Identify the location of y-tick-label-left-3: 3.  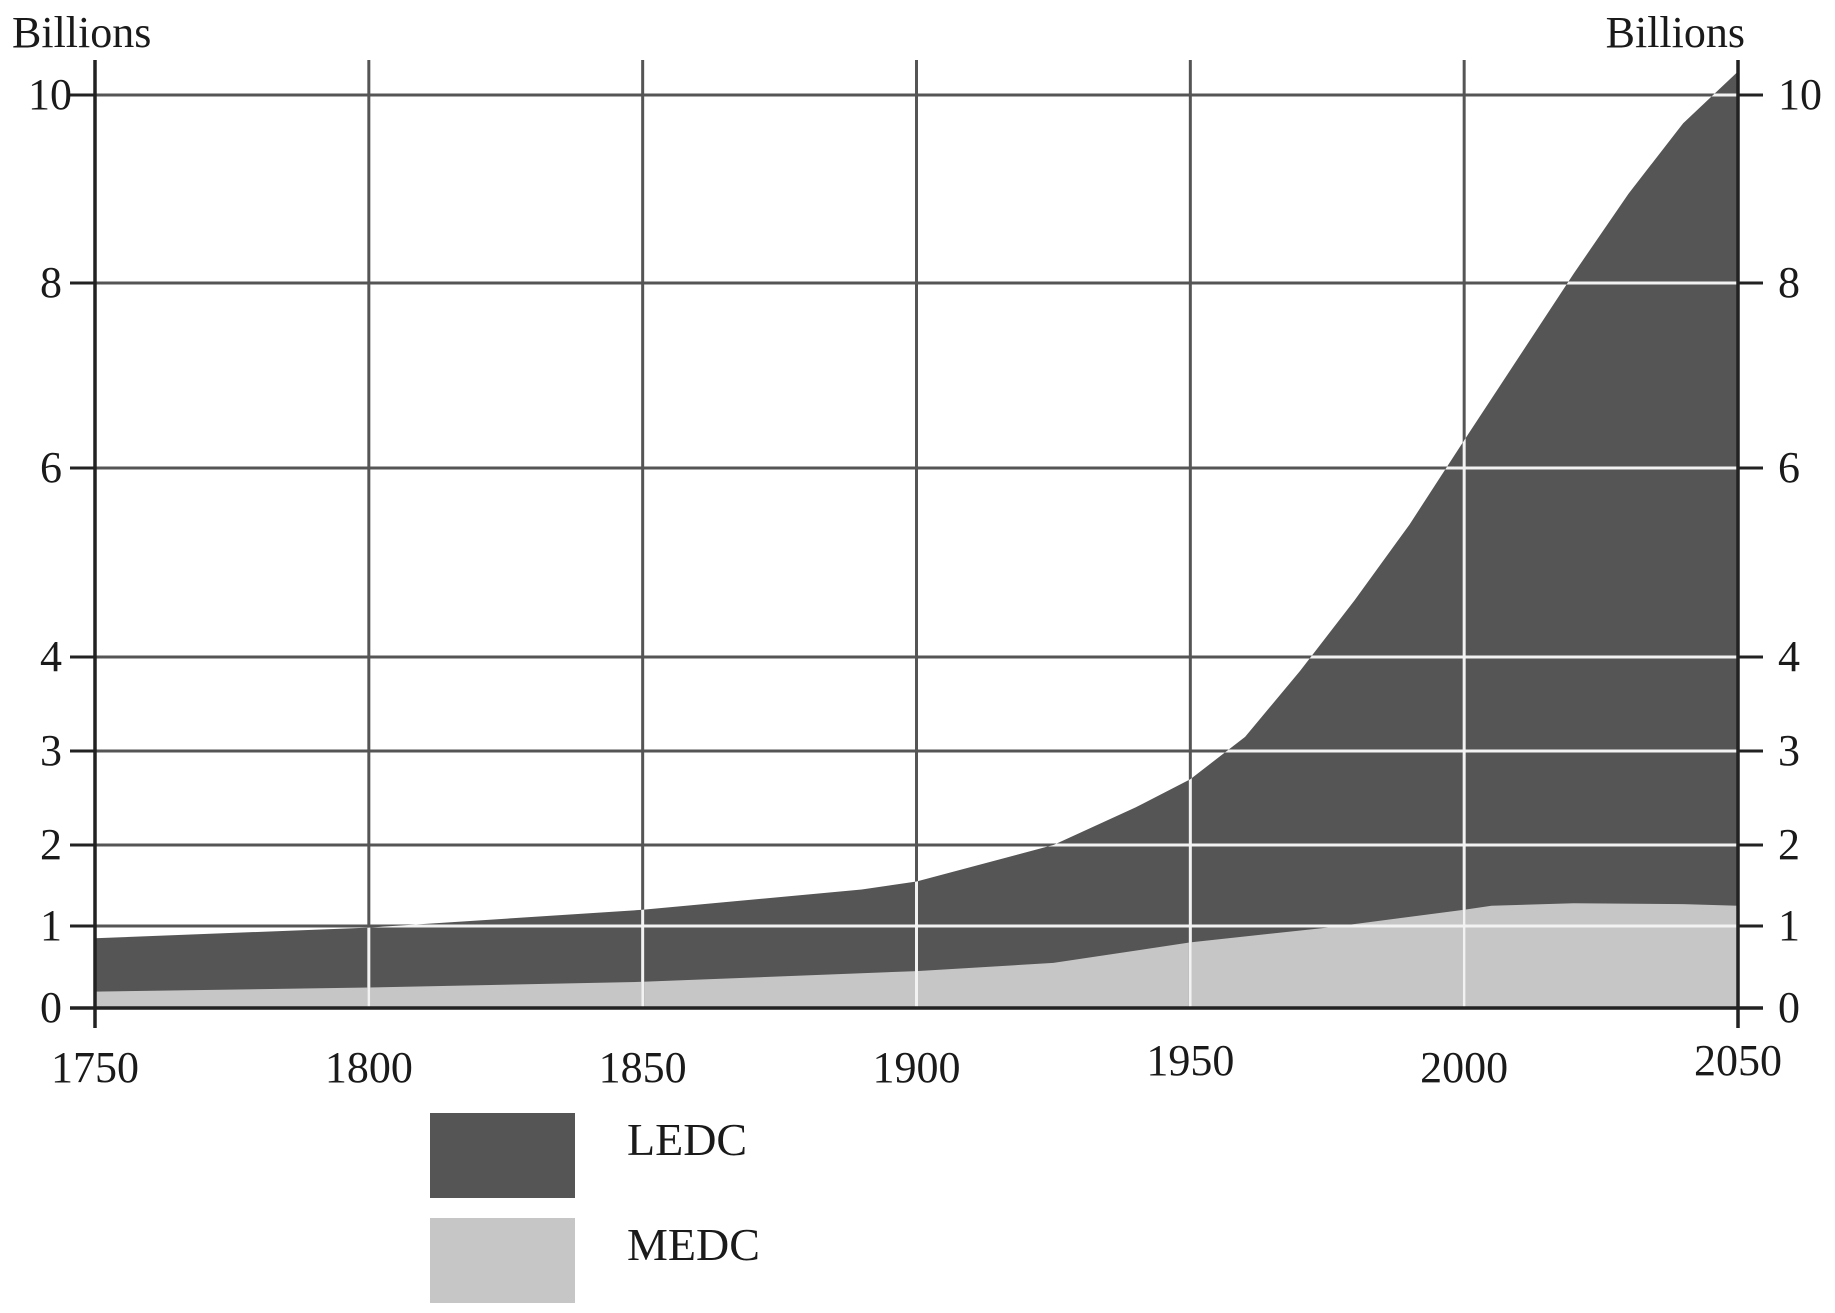
(51, 750).